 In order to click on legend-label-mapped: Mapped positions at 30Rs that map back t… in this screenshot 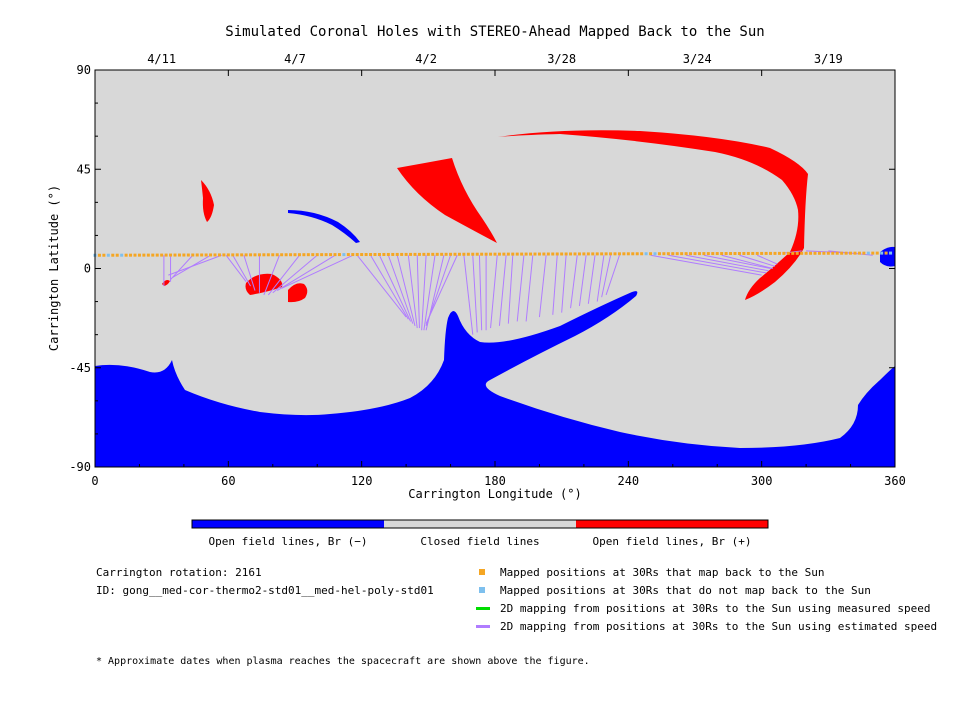, I will do `click(662, 572)`.